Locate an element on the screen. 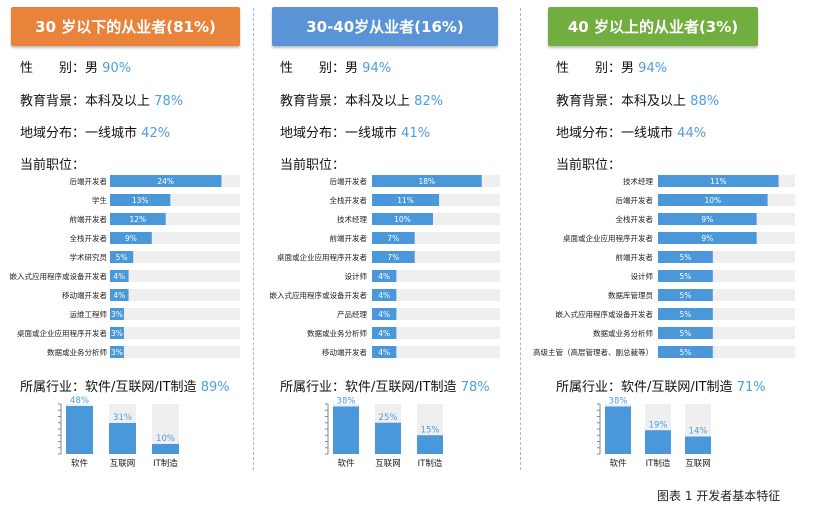 This screenshot has height=507, width=813. job-label: 学术研究员 is located at coordinates (89, 257).